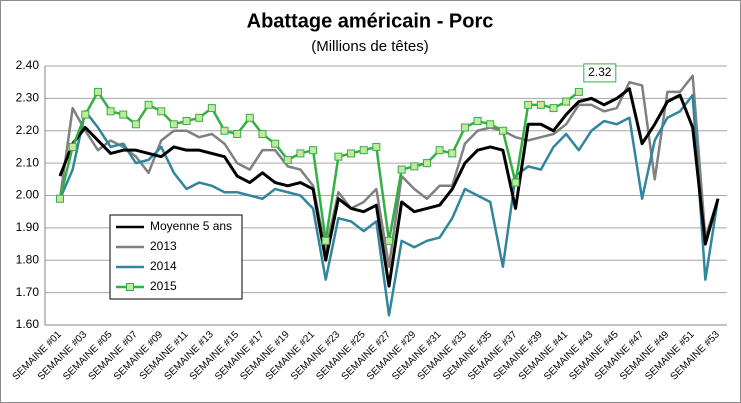  I want to click on y-tick-label: 1.60, so click(28, 324).